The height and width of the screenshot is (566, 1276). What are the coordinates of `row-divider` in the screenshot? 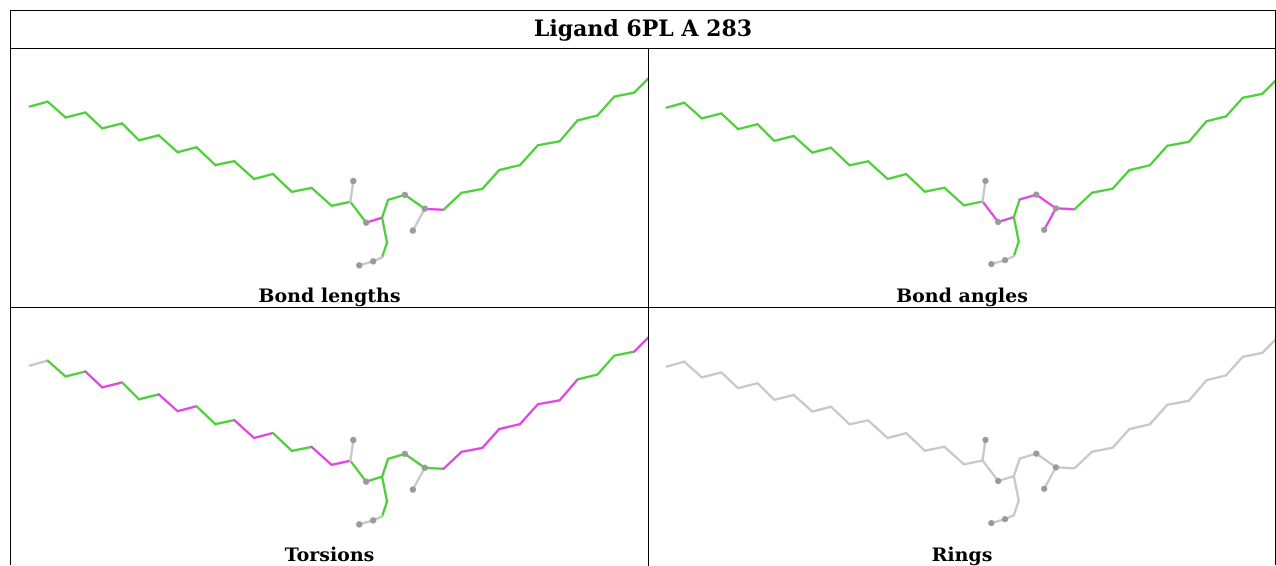 It's located at (643, 307).